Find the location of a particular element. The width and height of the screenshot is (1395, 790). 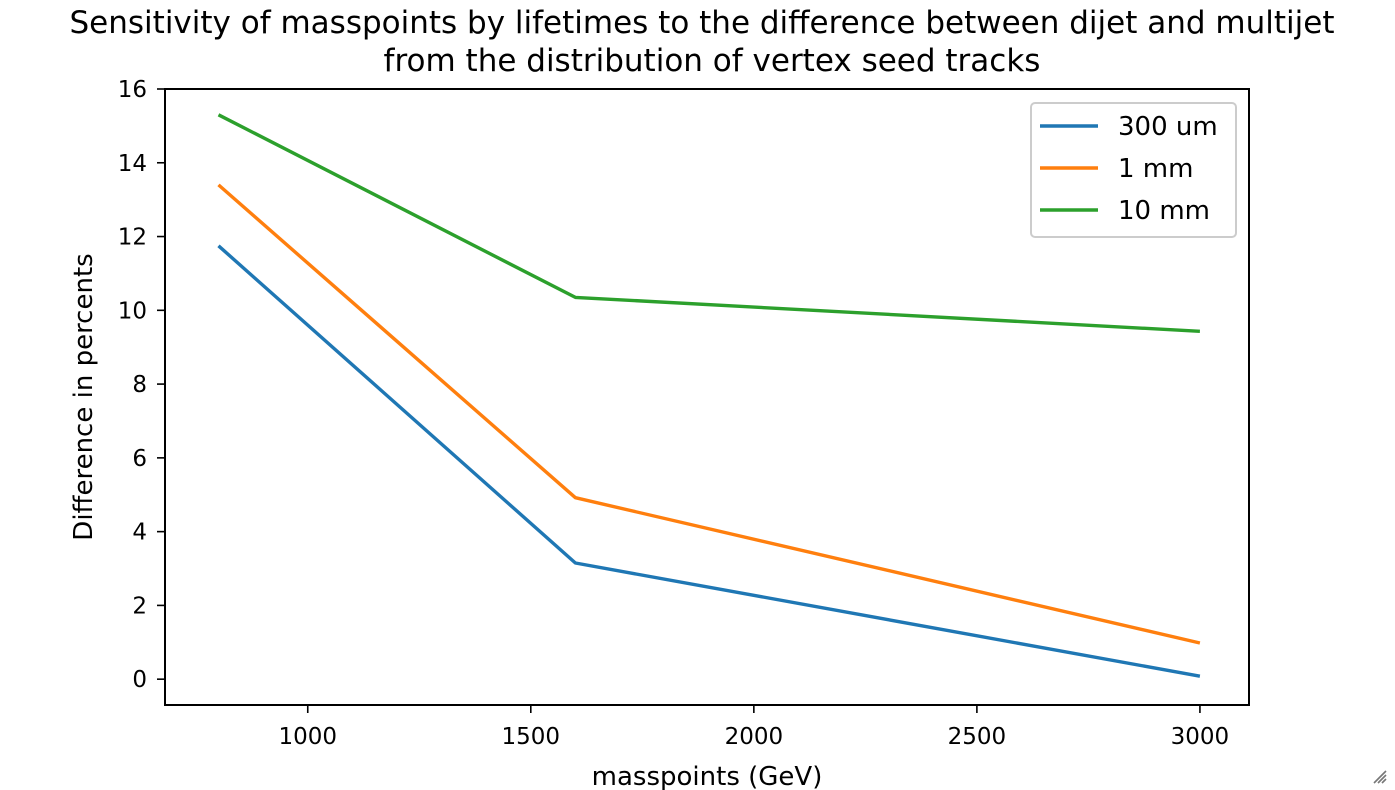

y-tick-label: 0 is located at coordinates (139, 680).